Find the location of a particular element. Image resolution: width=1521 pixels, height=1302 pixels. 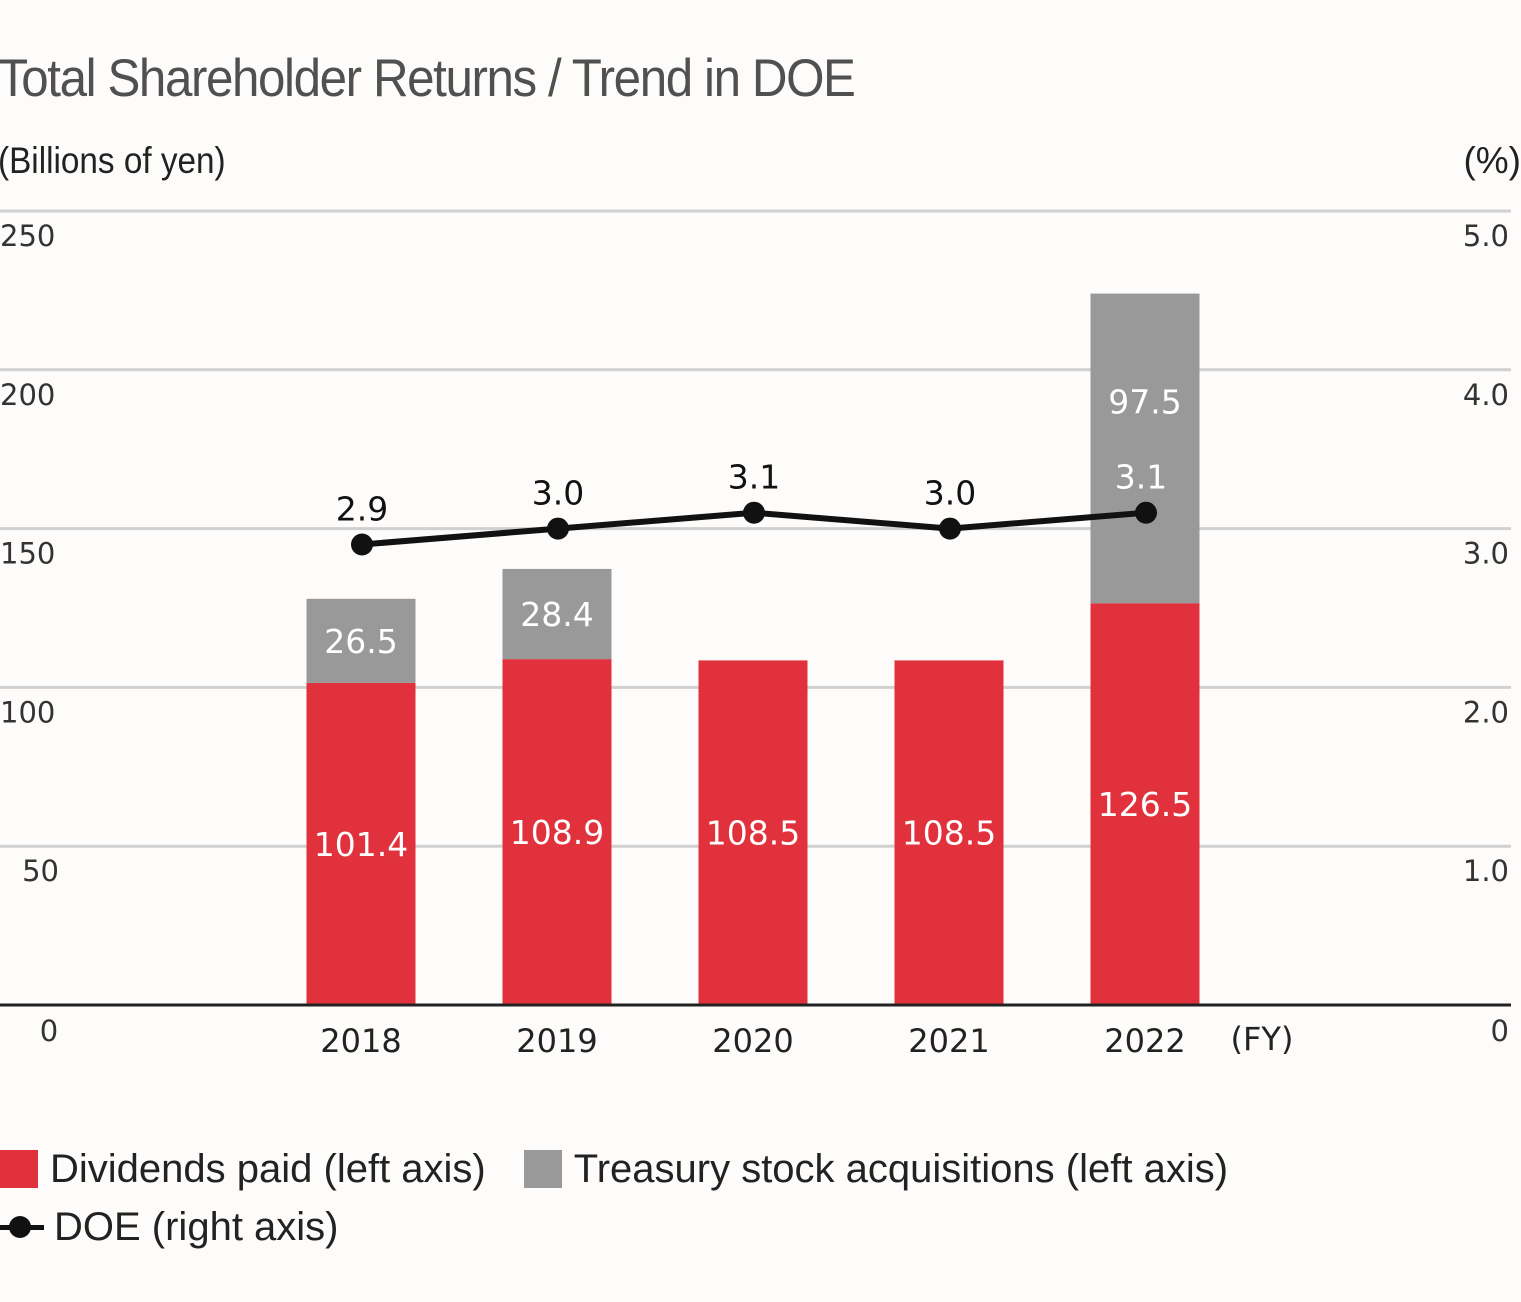

right-axis-tick-label: 5.0 is located at coordinates (1486, 236).